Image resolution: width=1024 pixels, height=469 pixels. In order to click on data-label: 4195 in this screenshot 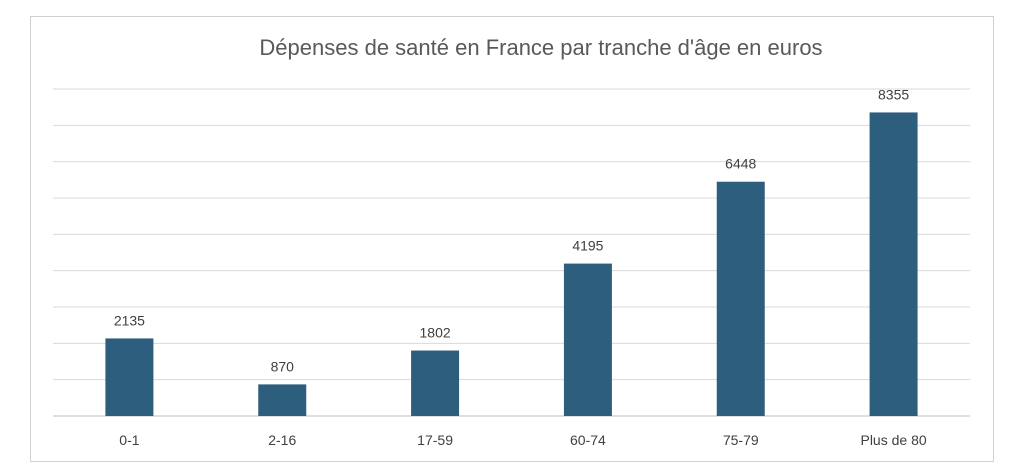, I will do `click(587, 246)`.